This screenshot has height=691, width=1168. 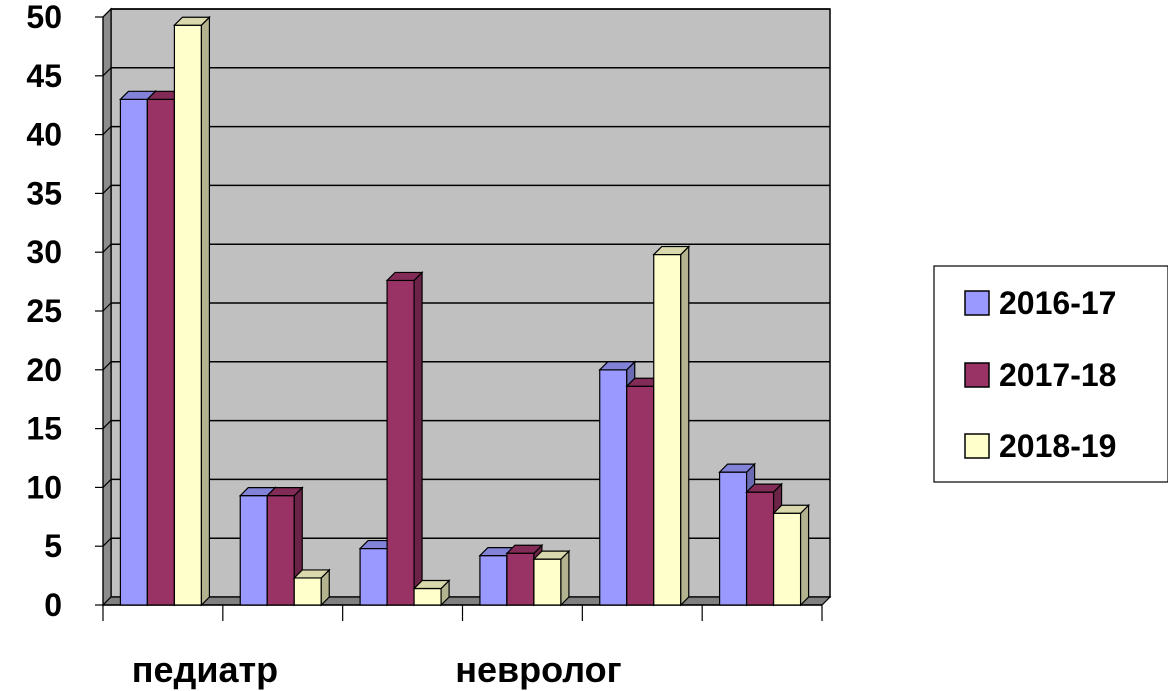 What do you see at coordinates (44, 429) in the screenshot?
I see `y-tick-label: 15` at bounding box center [44, 429].